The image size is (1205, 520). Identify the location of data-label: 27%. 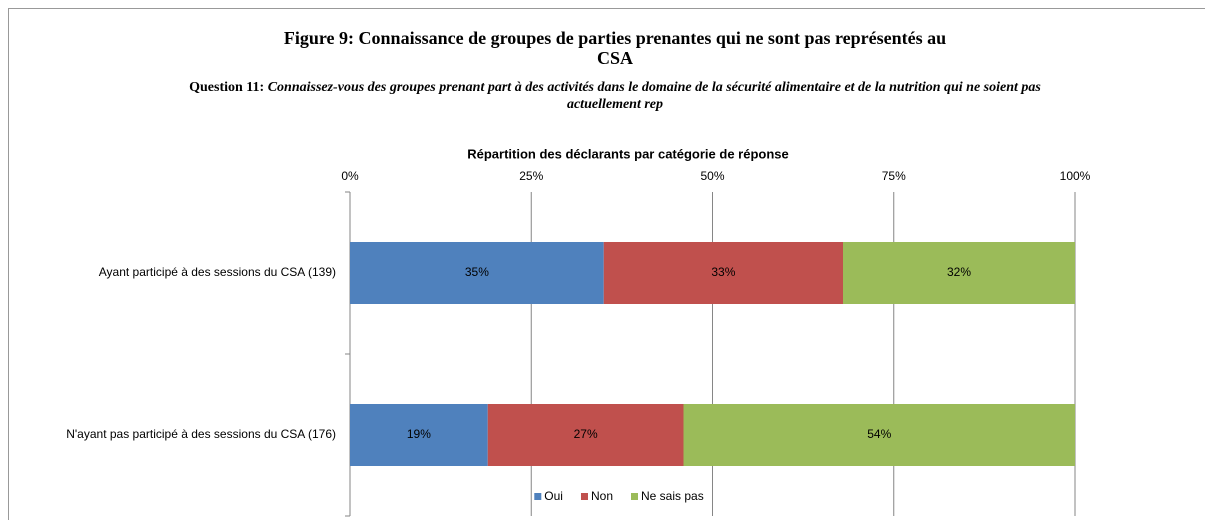
(586, 434).